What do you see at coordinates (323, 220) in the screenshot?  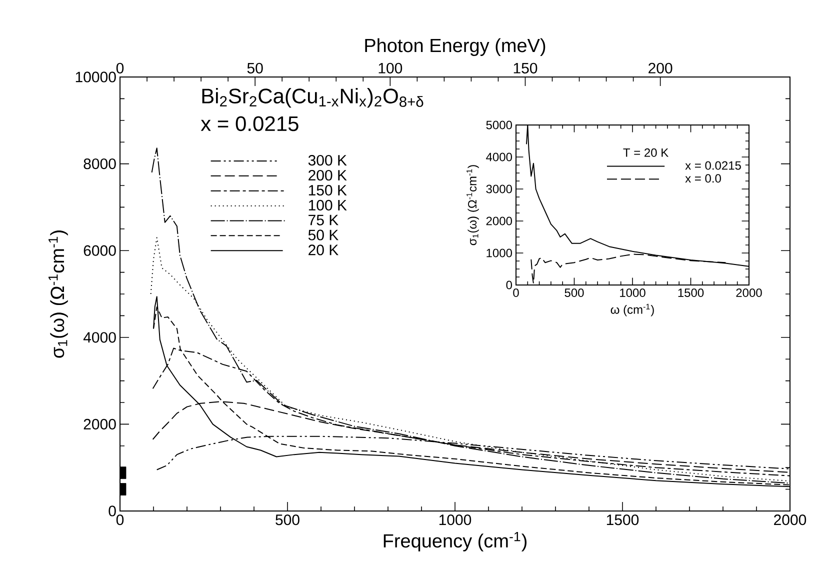 I see `legend-label: 75 K` at bounding box center [323, 220].